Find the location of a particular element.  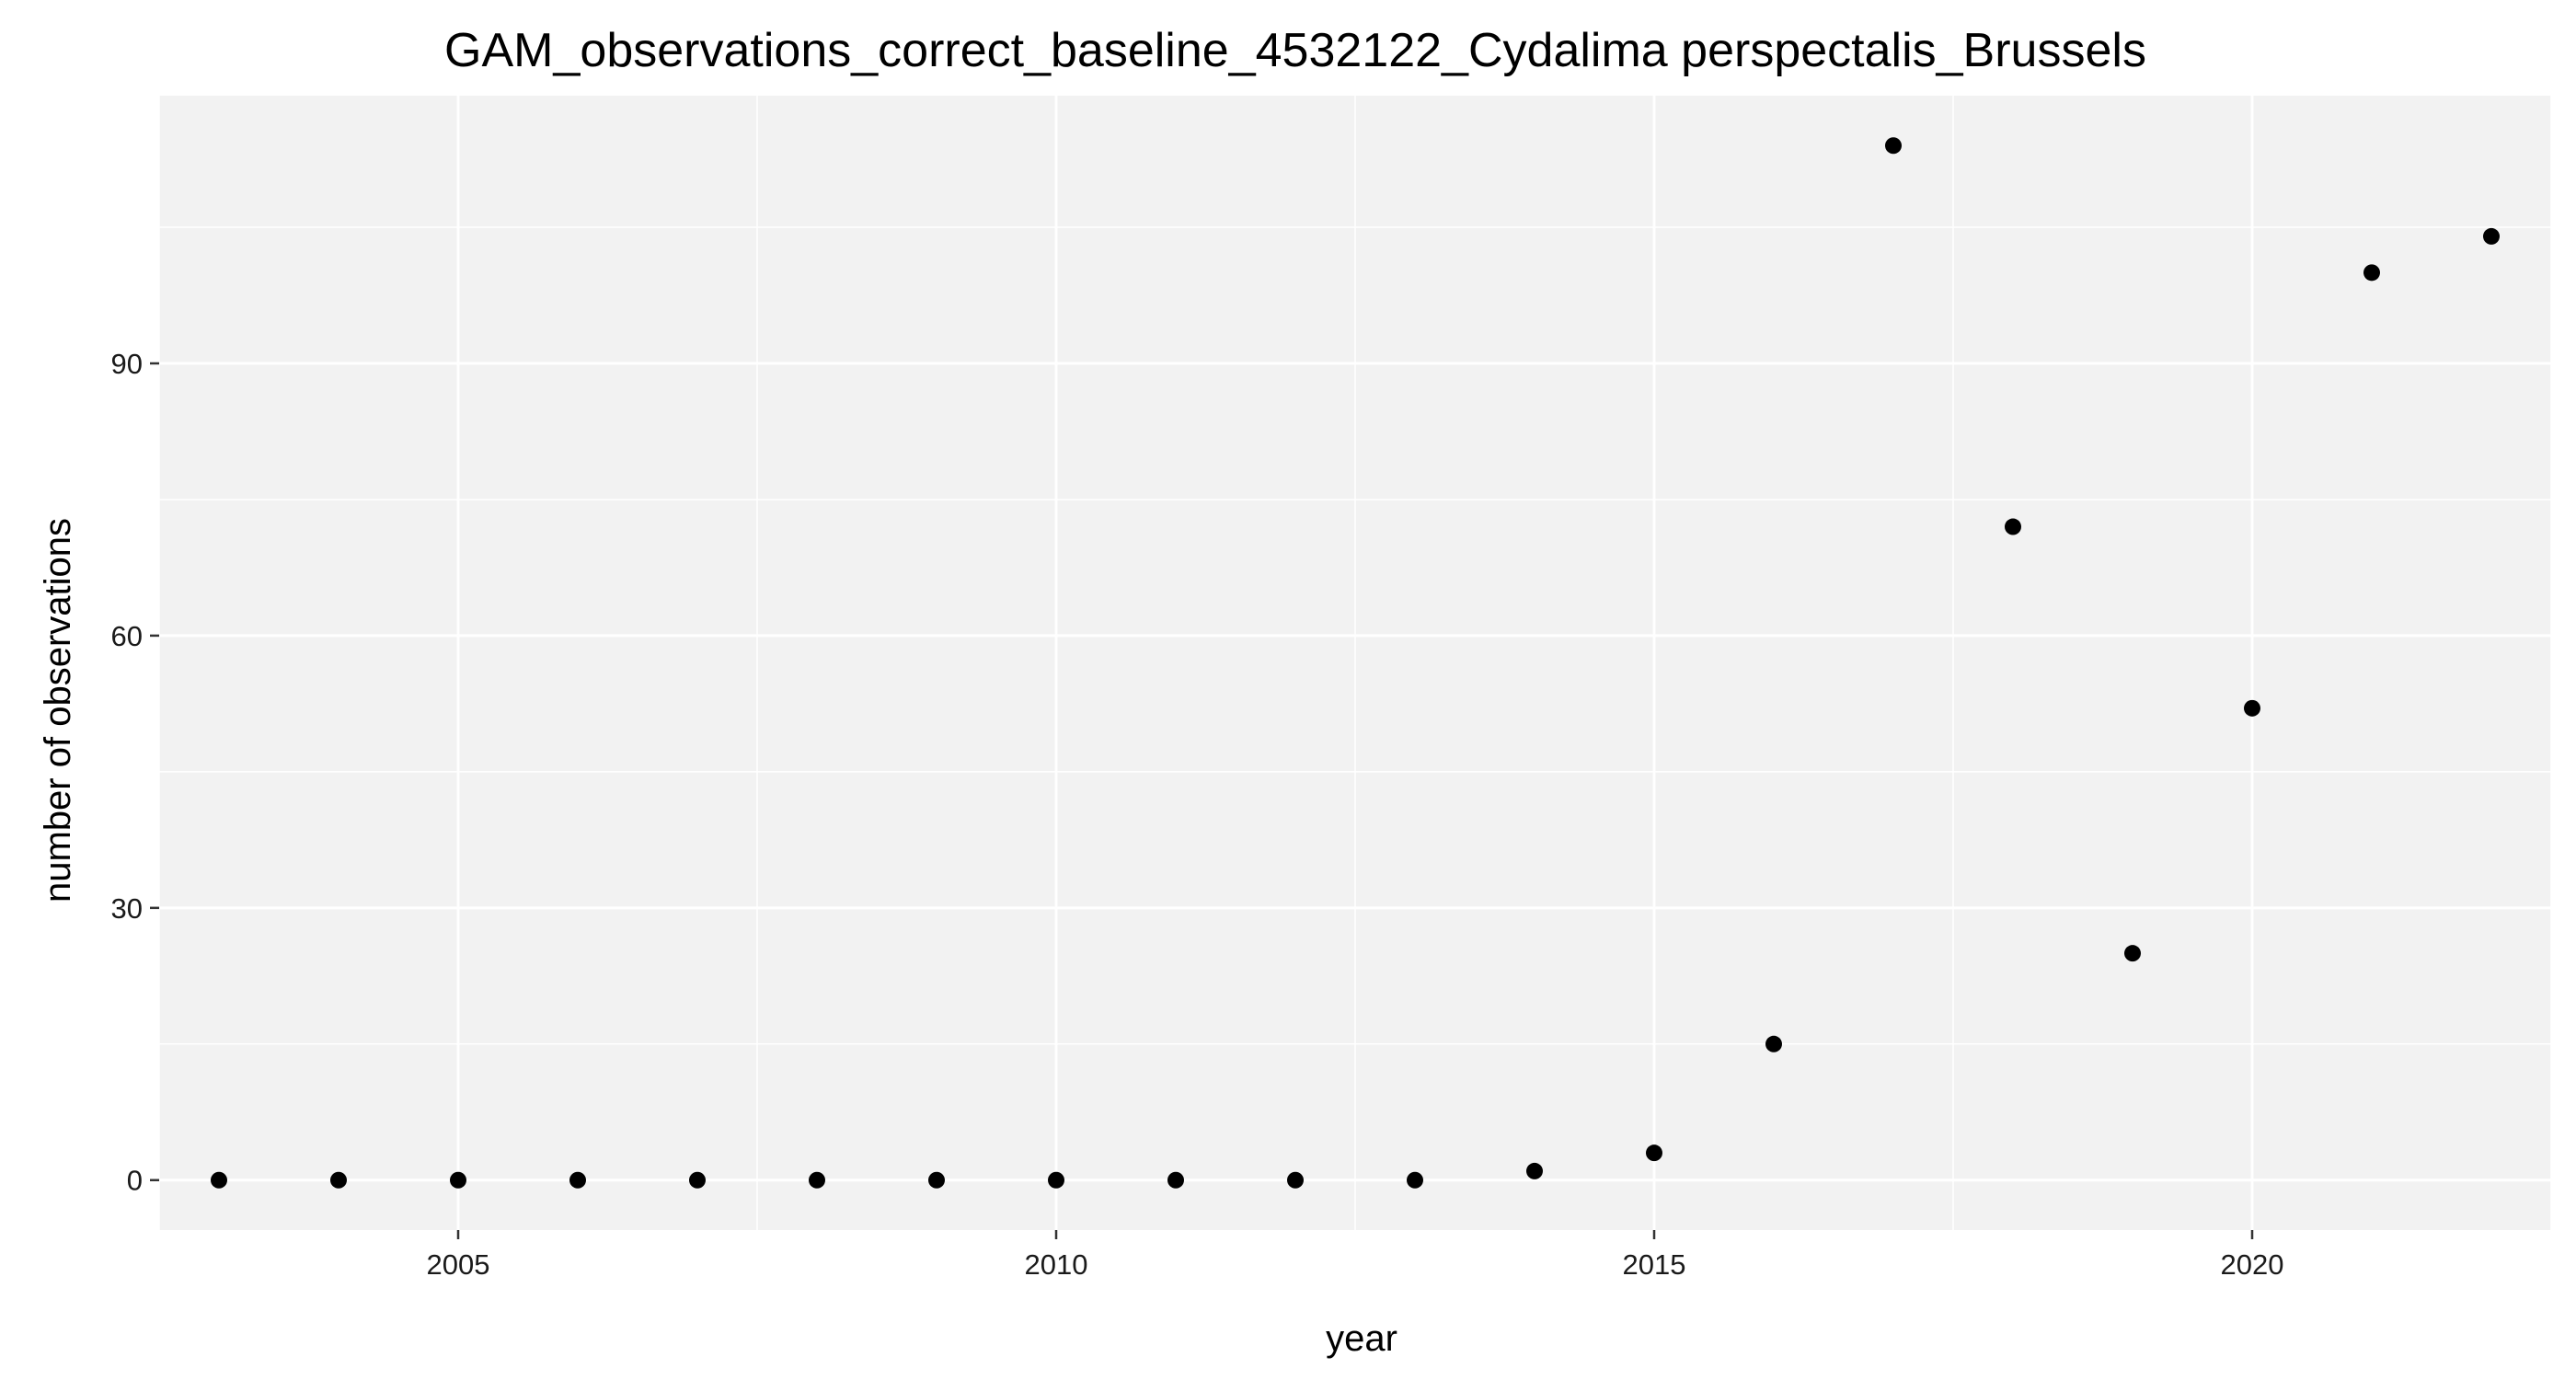

y-axis: 0 30 60 90 is located at coordinates (135, 772).